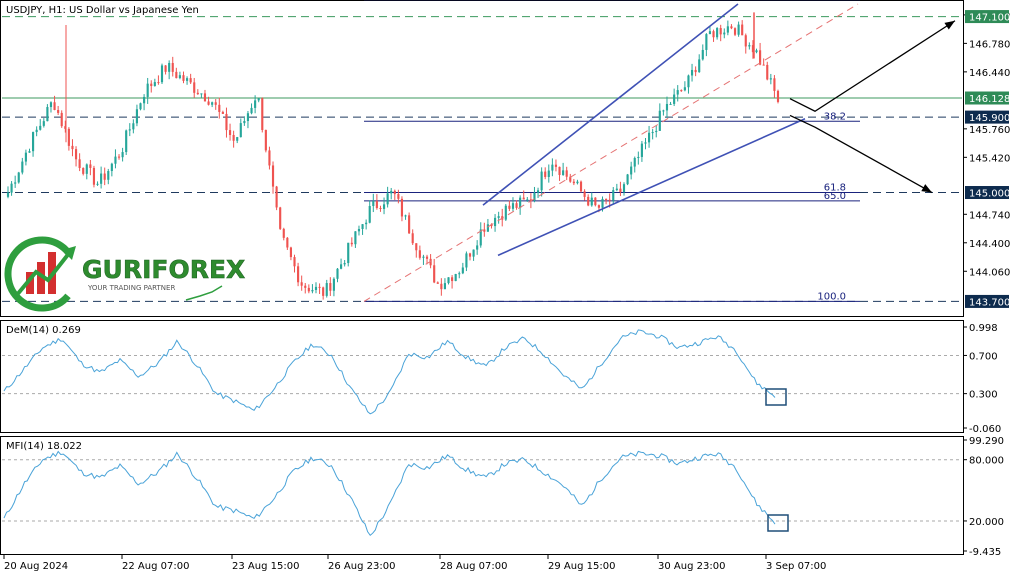  What do you see at coordinates (776, 397) in the screenshot?
I see `highlight-box` at bounding box center [776, 397].